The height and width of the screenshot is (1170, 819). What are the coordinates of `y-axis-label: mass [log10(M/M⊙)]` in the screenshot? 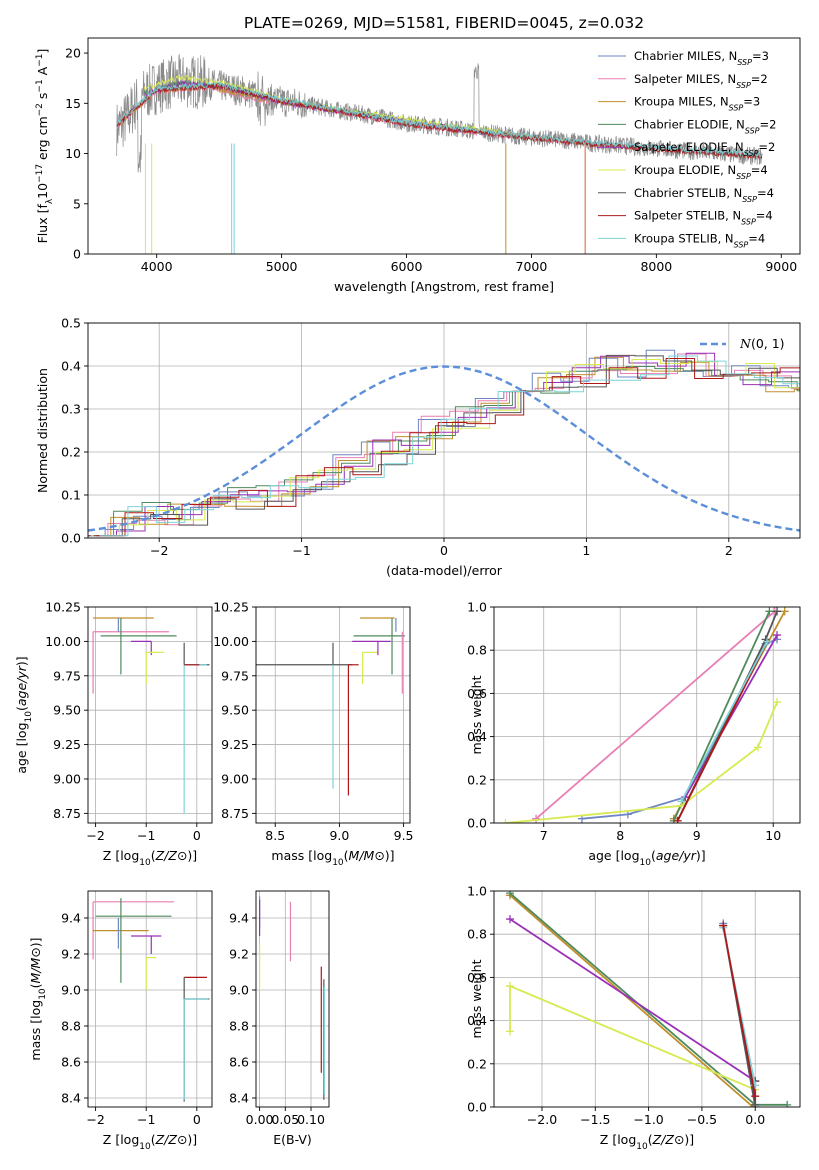 It's located at (38, 998).